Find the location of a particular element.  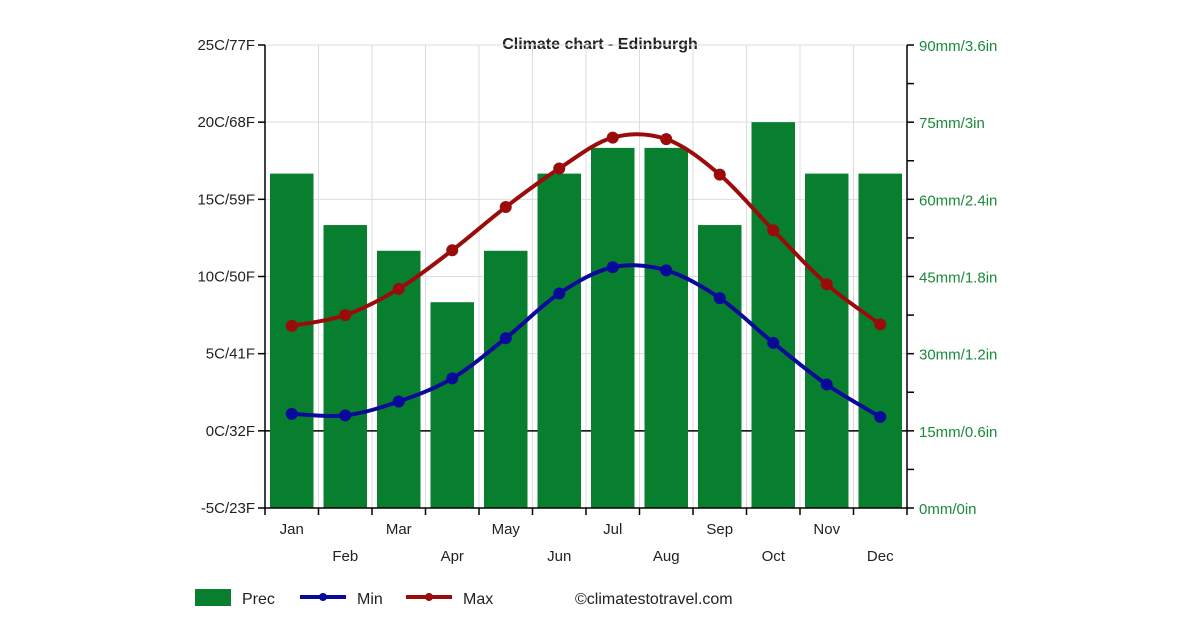

point-min-oct is located at coordinates (773, 342).